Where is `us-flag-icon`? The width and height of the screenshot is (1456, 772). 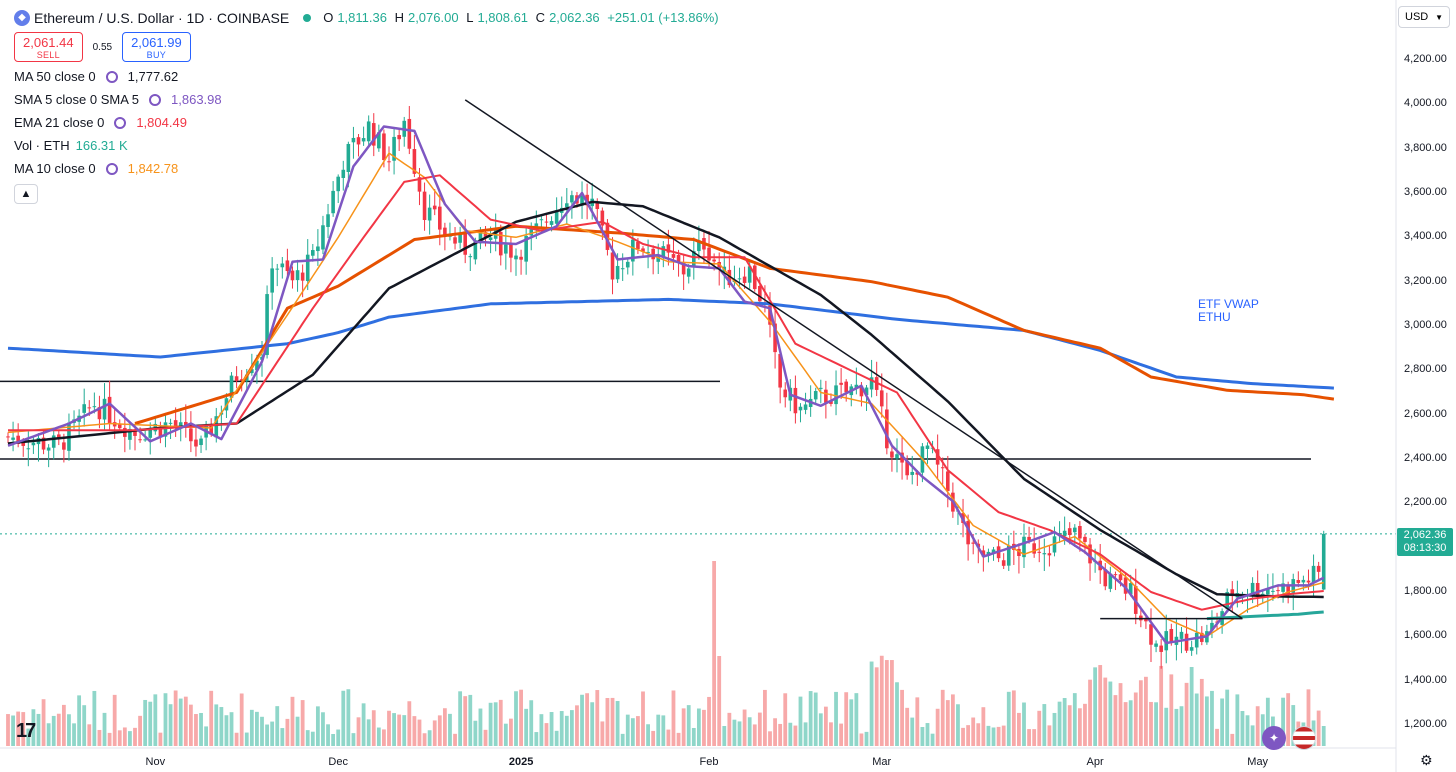
us-flag-icon is located at coordinates (1304, 738).